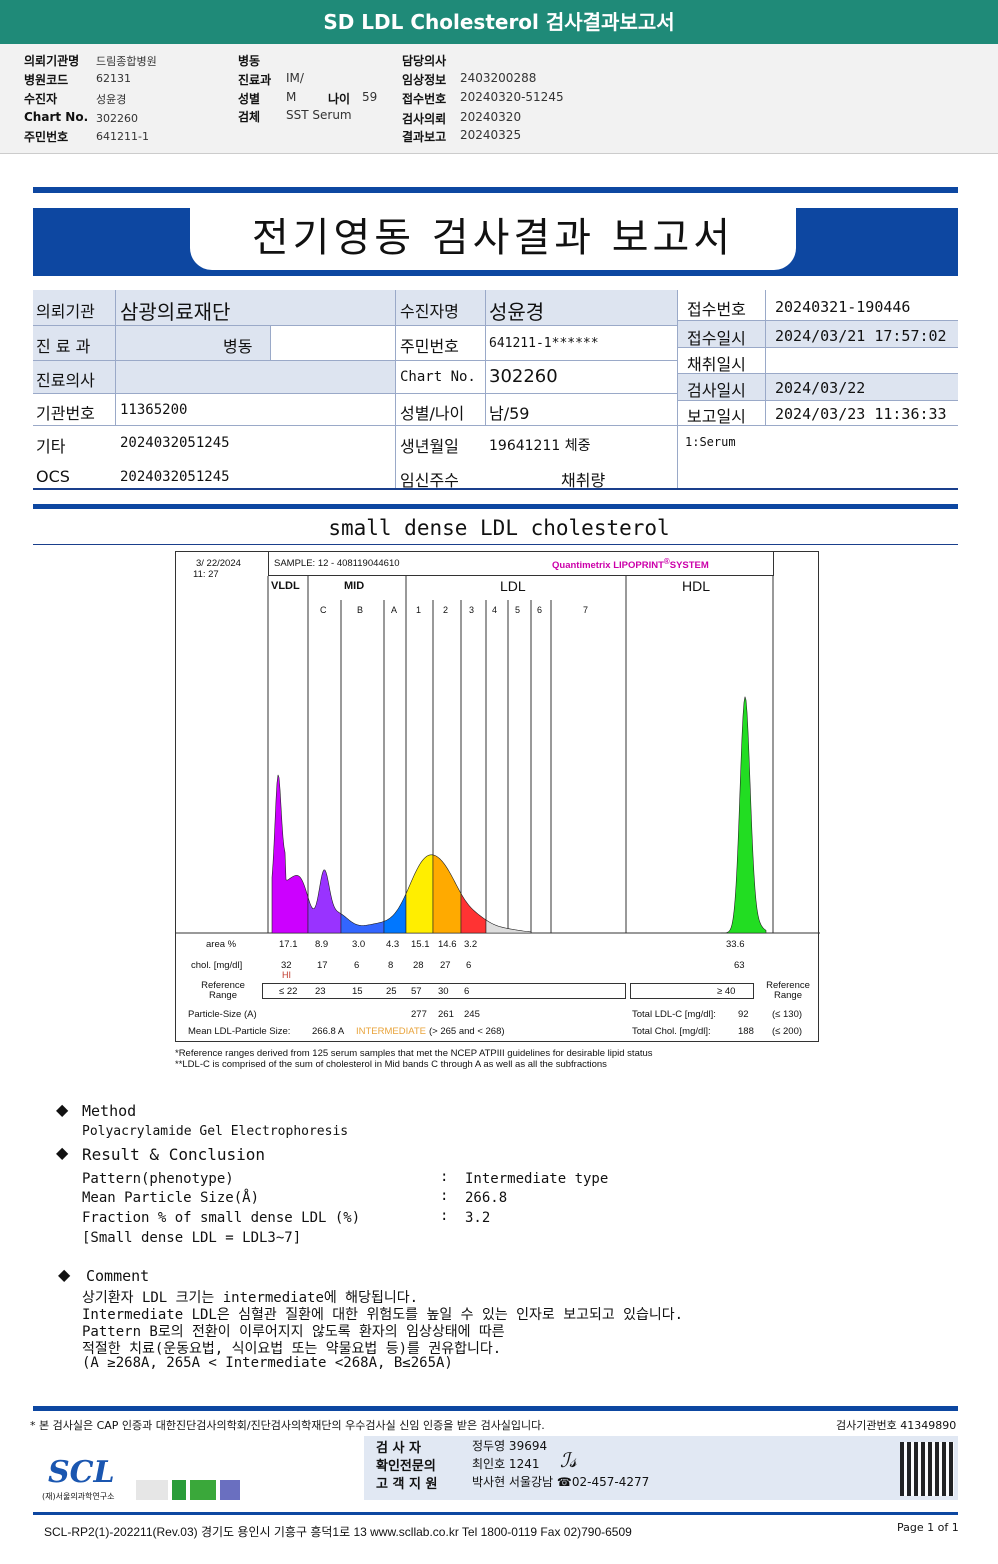 The height and width of the screenshot is (1564, 998). Describe the element at coordinates (716, 416) in the screenshot. I see `label: 보고일시` at that location.